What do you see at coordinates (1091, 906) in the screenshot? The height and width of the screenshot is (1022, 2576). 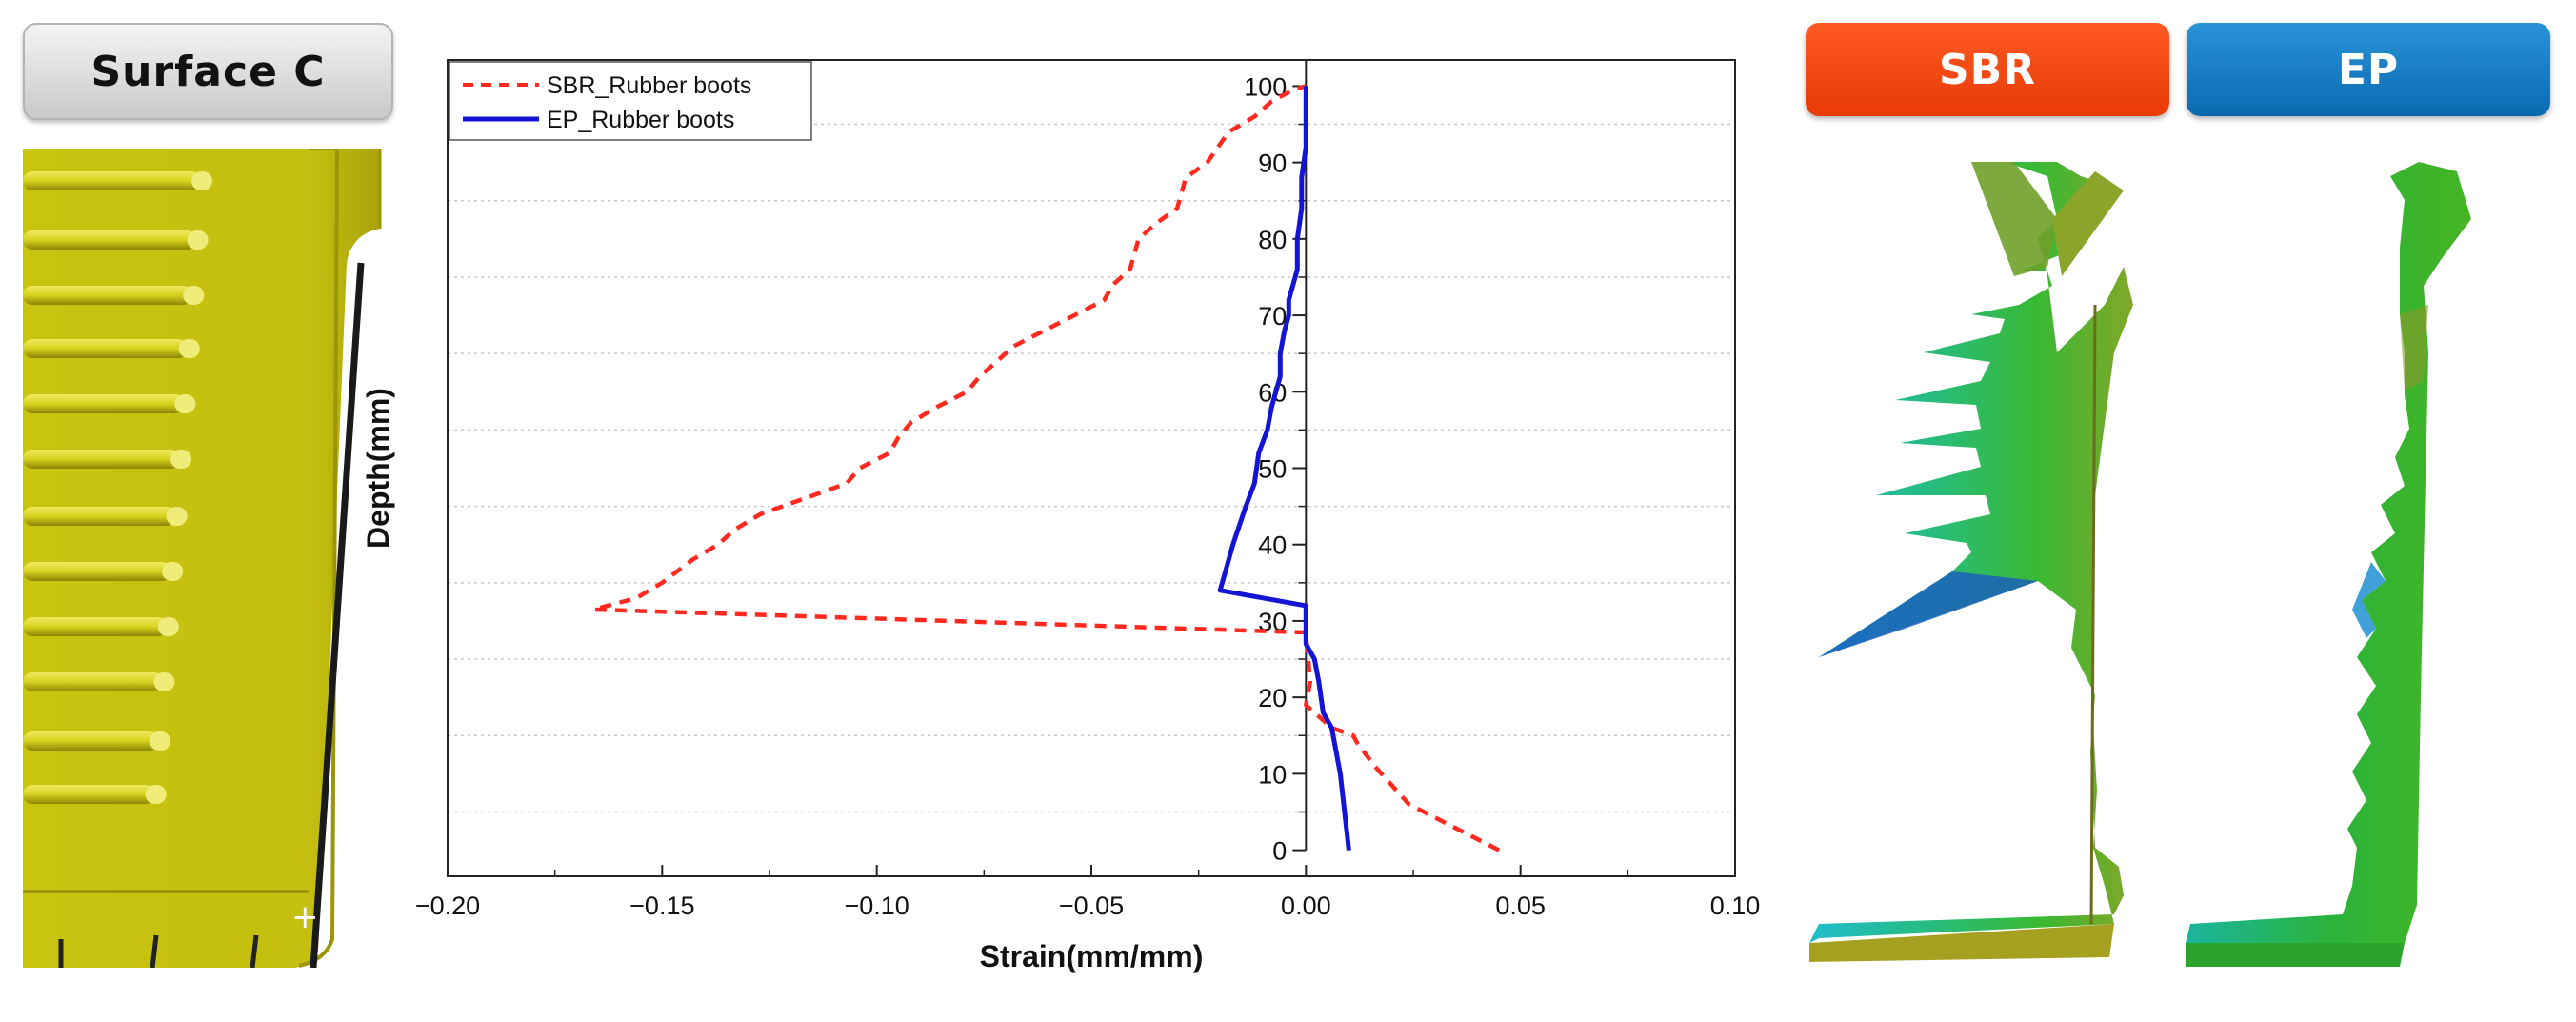 I see `x-tick-label: −0.05` at bounding box center [1091, 906].